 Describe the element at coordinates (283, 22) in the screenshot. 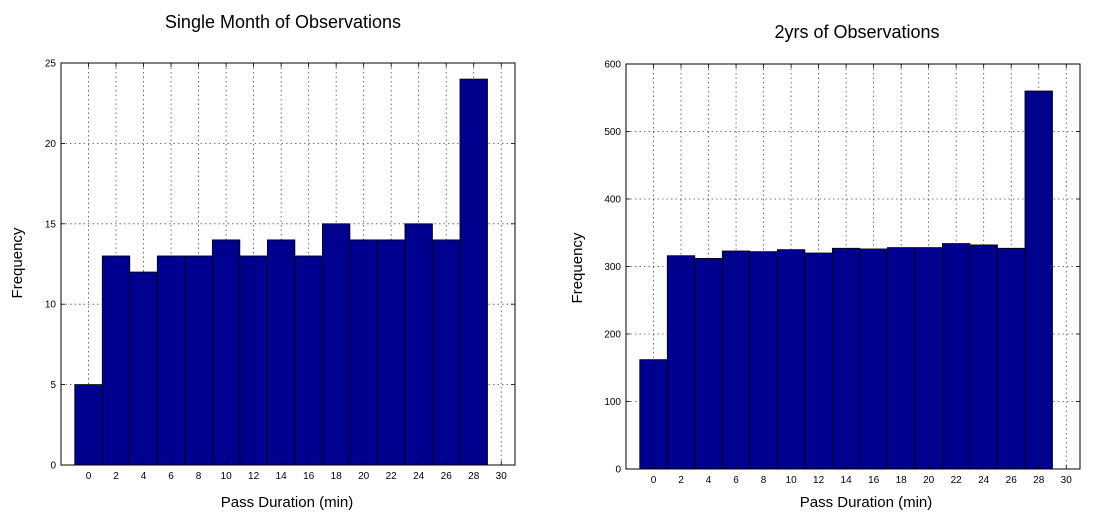

I see `chart-title: Single Month of Observations` at that location.